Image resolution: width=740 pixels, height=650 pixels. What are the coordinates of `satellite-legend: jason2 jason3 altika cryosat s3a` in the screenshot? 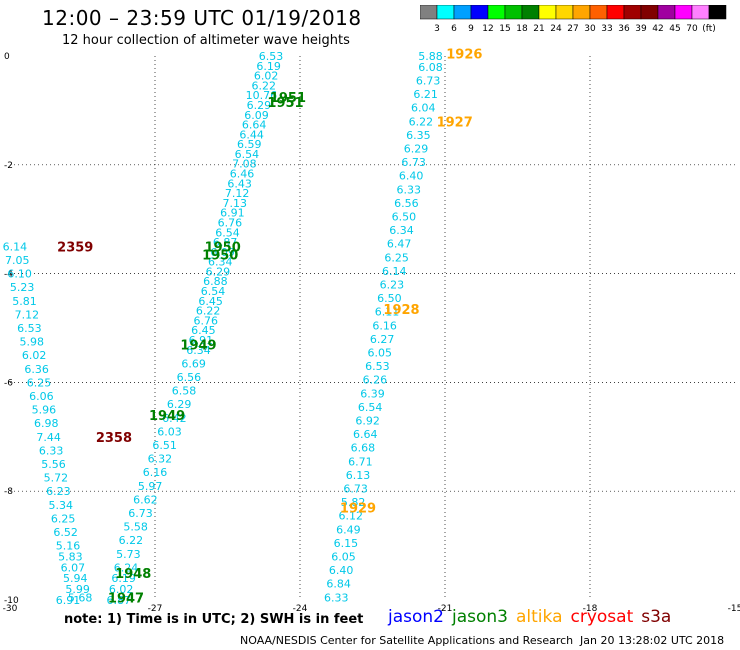 It's located at (533, 617).